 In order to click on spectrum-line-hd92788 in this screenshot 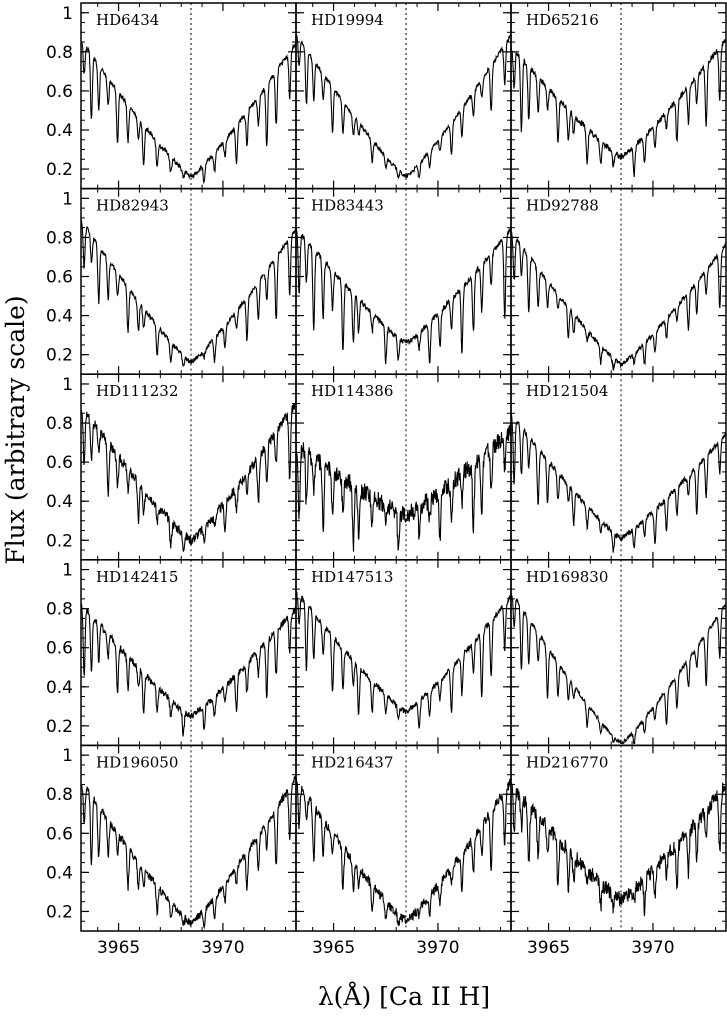, I will do `click(618, 301)`.